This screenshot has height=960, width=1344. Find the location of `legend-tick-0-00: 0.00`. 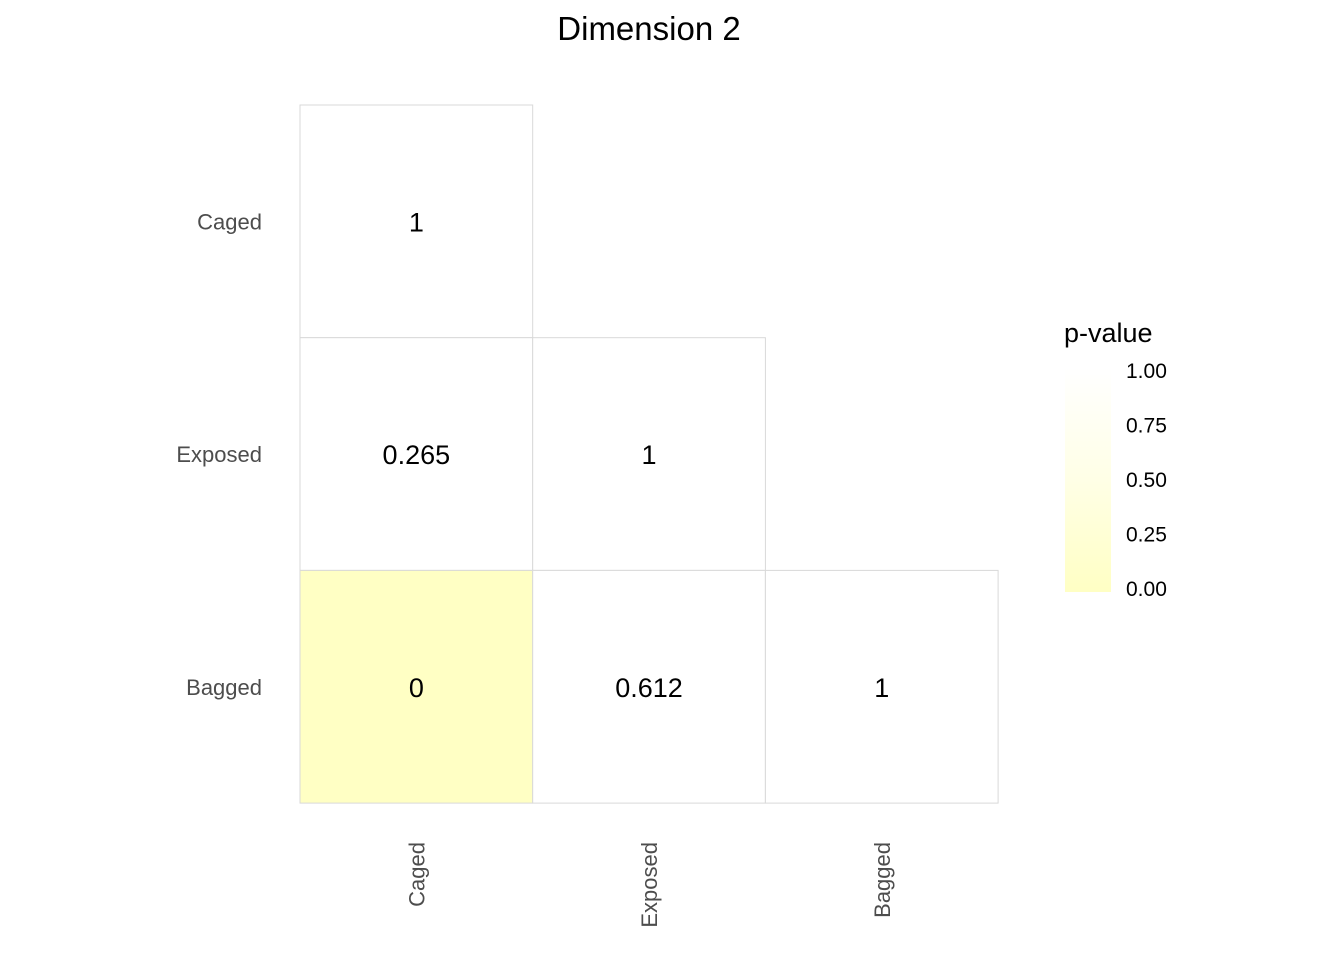

legend-tick-0-00: 0.00 is located at coordinates (1146, 589).